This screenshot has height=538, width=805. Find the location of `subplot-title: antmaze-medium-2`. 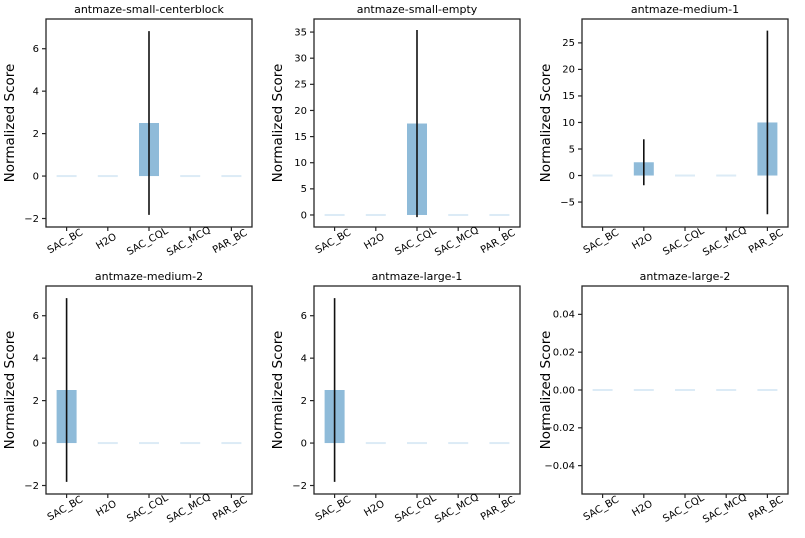

subplot-title: antmaze-medium-2 is located at coordinates (149, 276).